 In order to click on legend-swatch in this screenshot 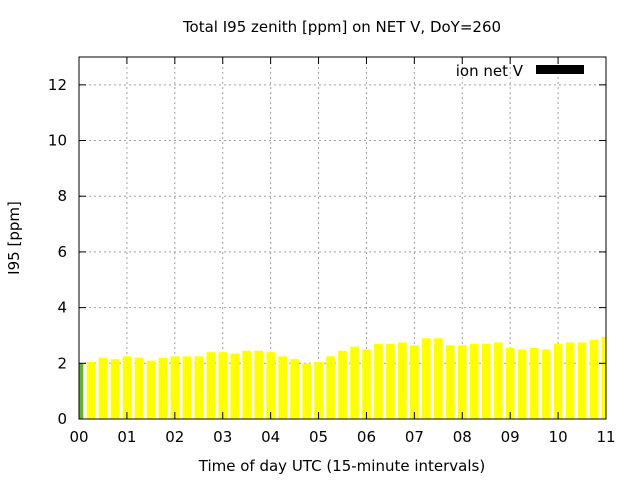, I will do `click(560, 69)`.